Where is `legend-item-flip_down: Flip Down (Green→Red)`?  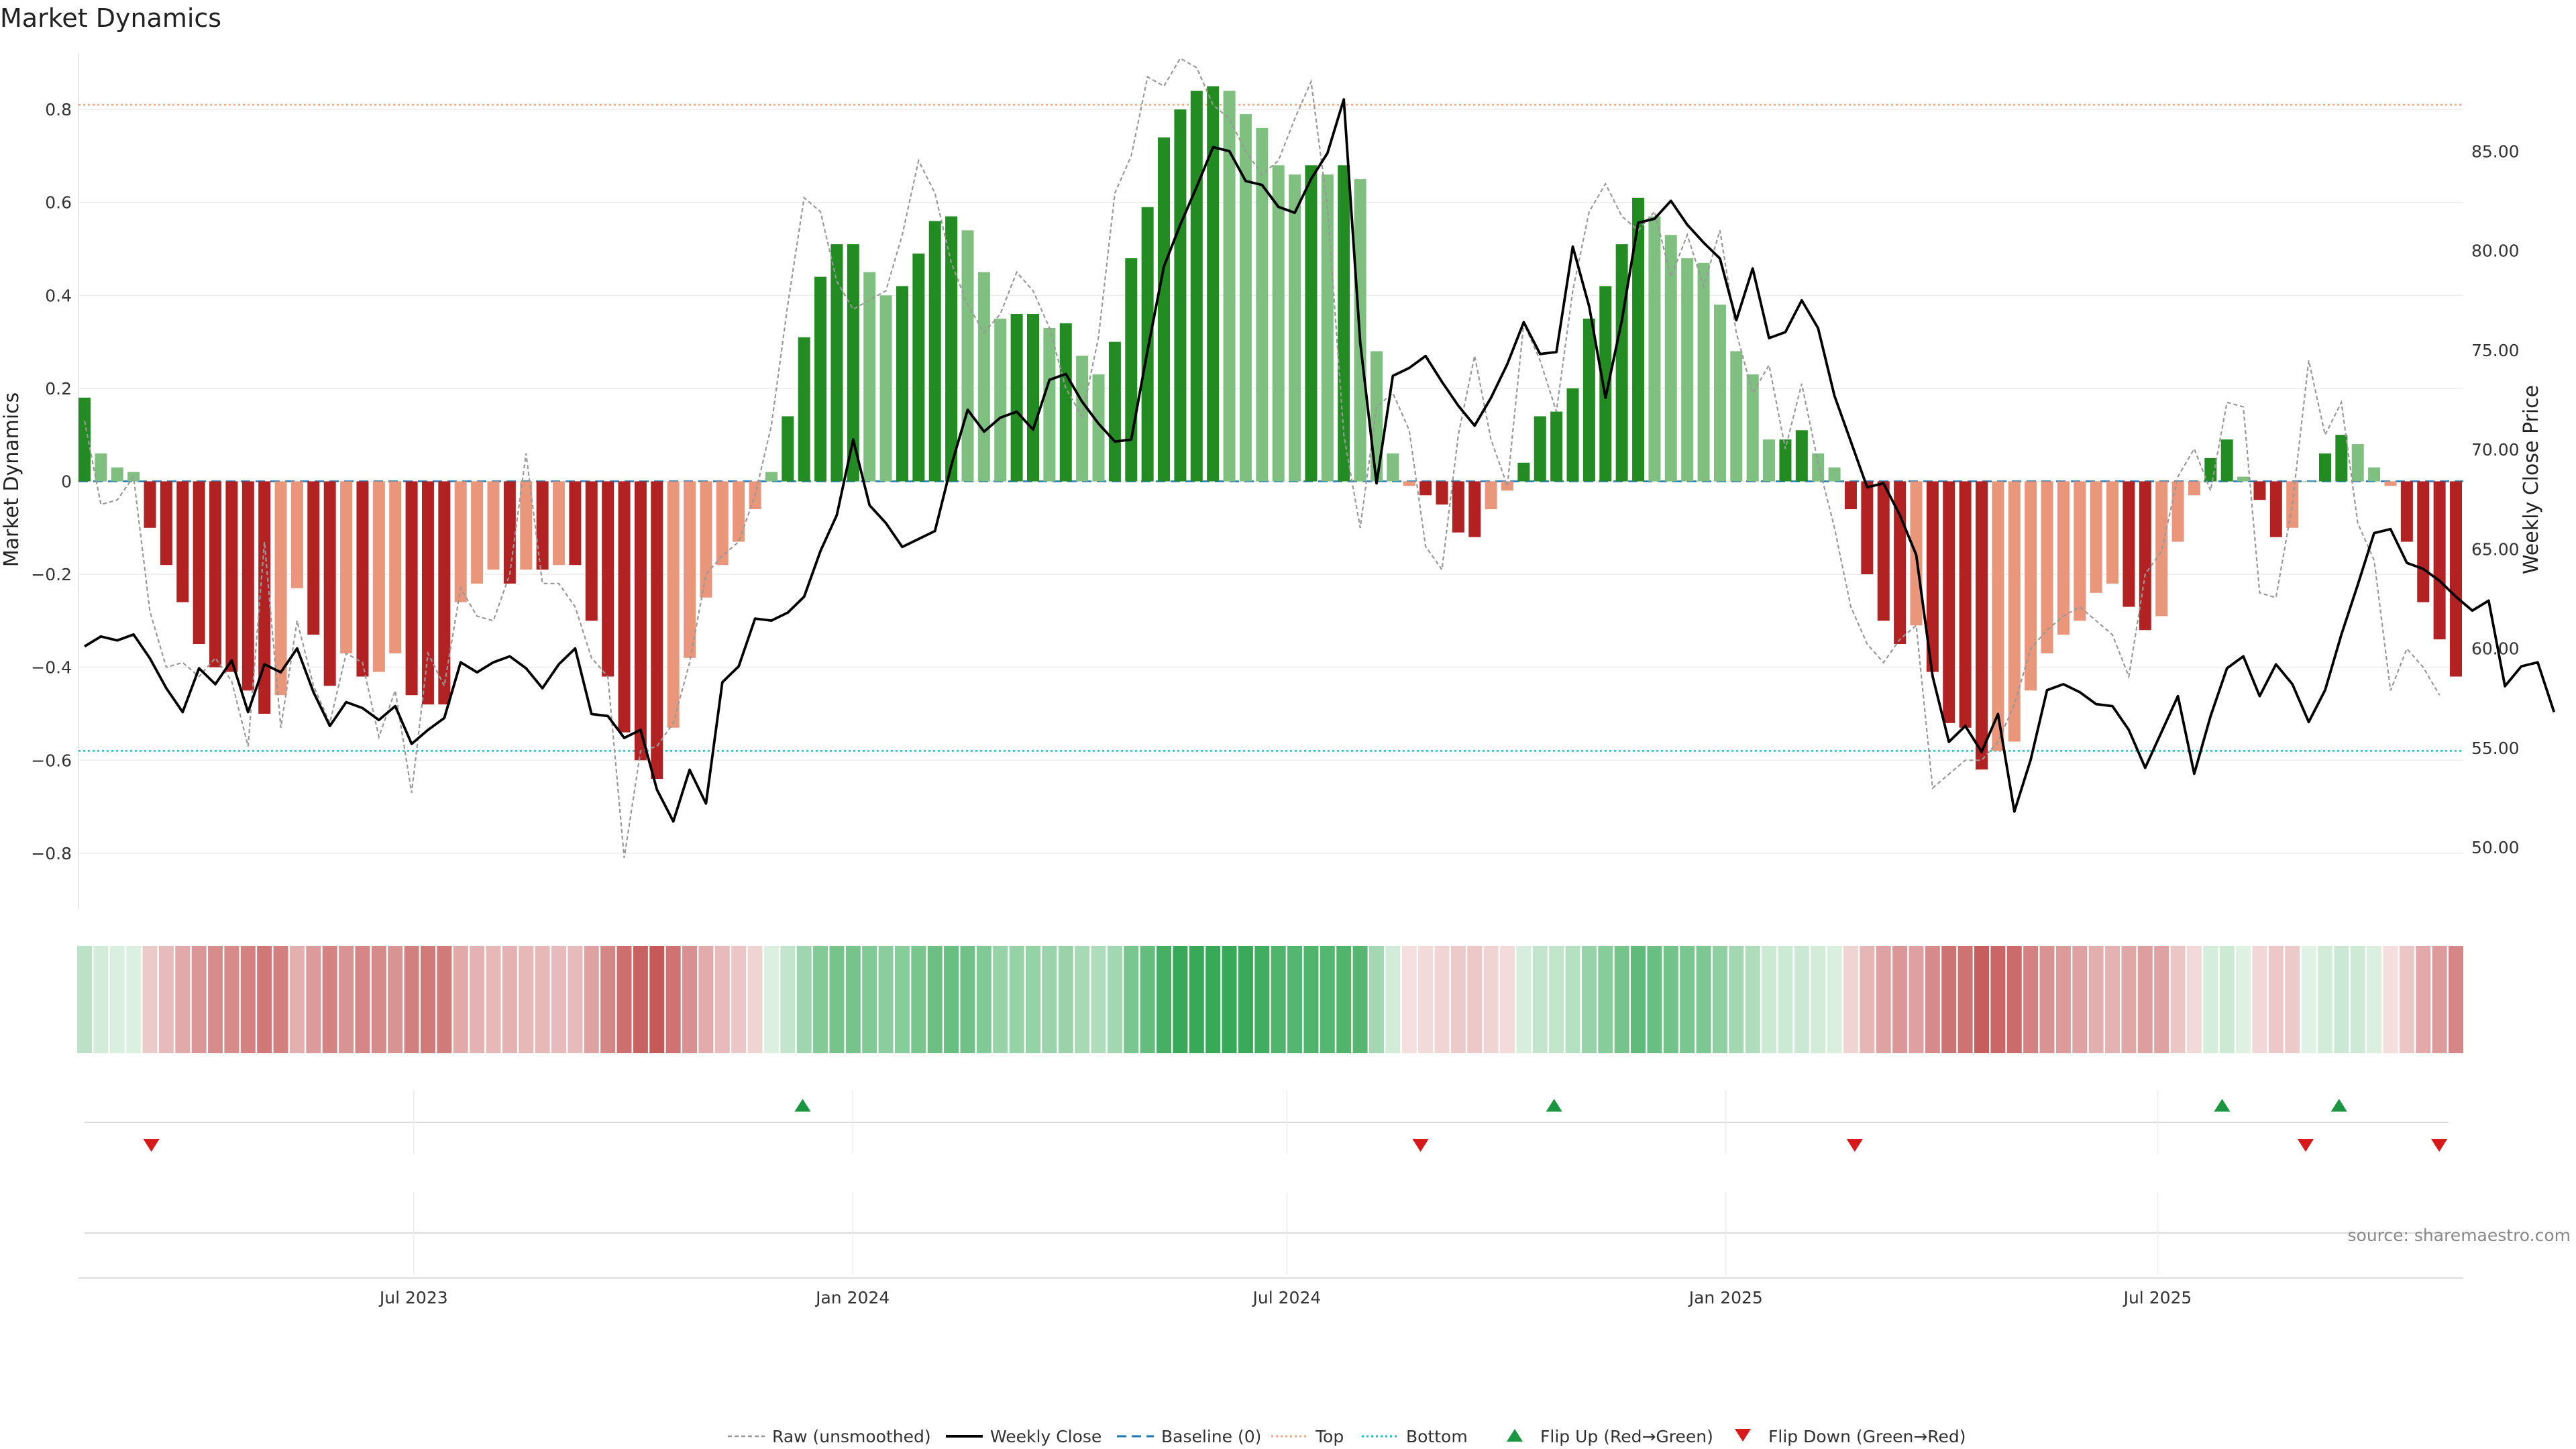
legend-item-flip_down: Flip Down (Green→Red) is located at coordinates (1850, 1436).